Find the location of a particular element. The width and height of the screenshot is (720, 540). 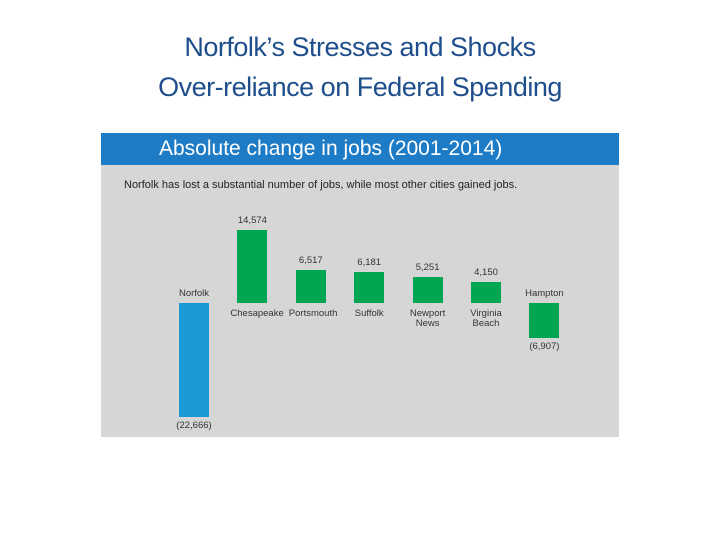

value-label: (22,666) is located at coordinates (194, 425).